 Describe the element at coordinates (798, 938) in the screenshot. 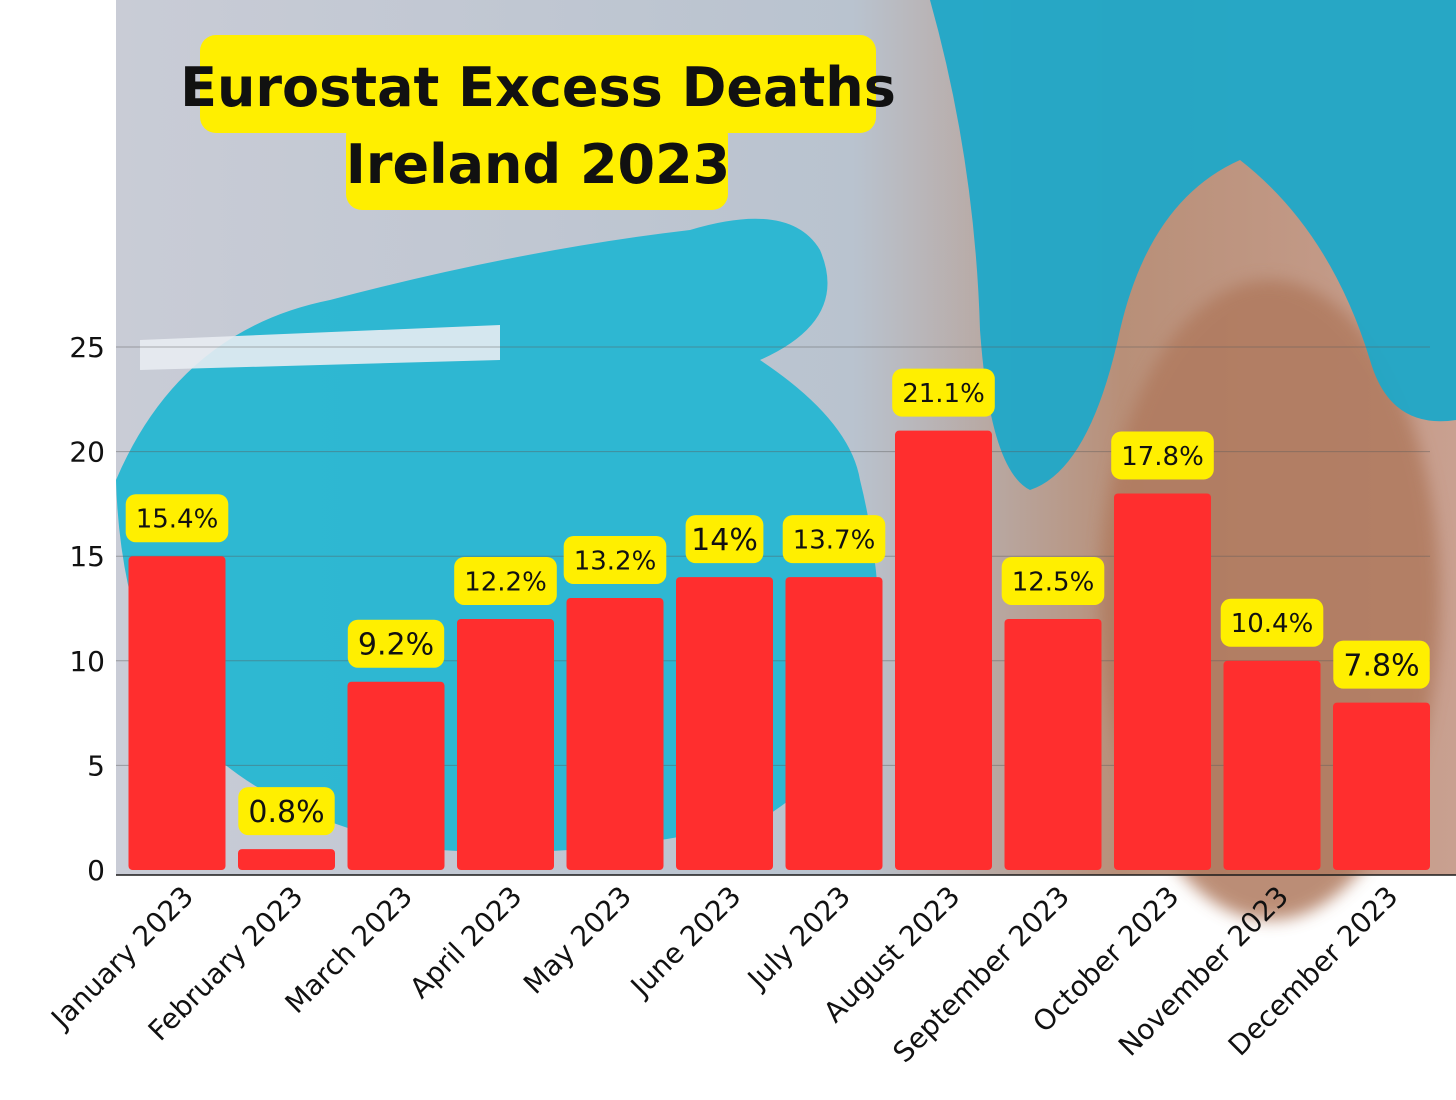

I see `x-tick-label-7: July 2023` at that location.